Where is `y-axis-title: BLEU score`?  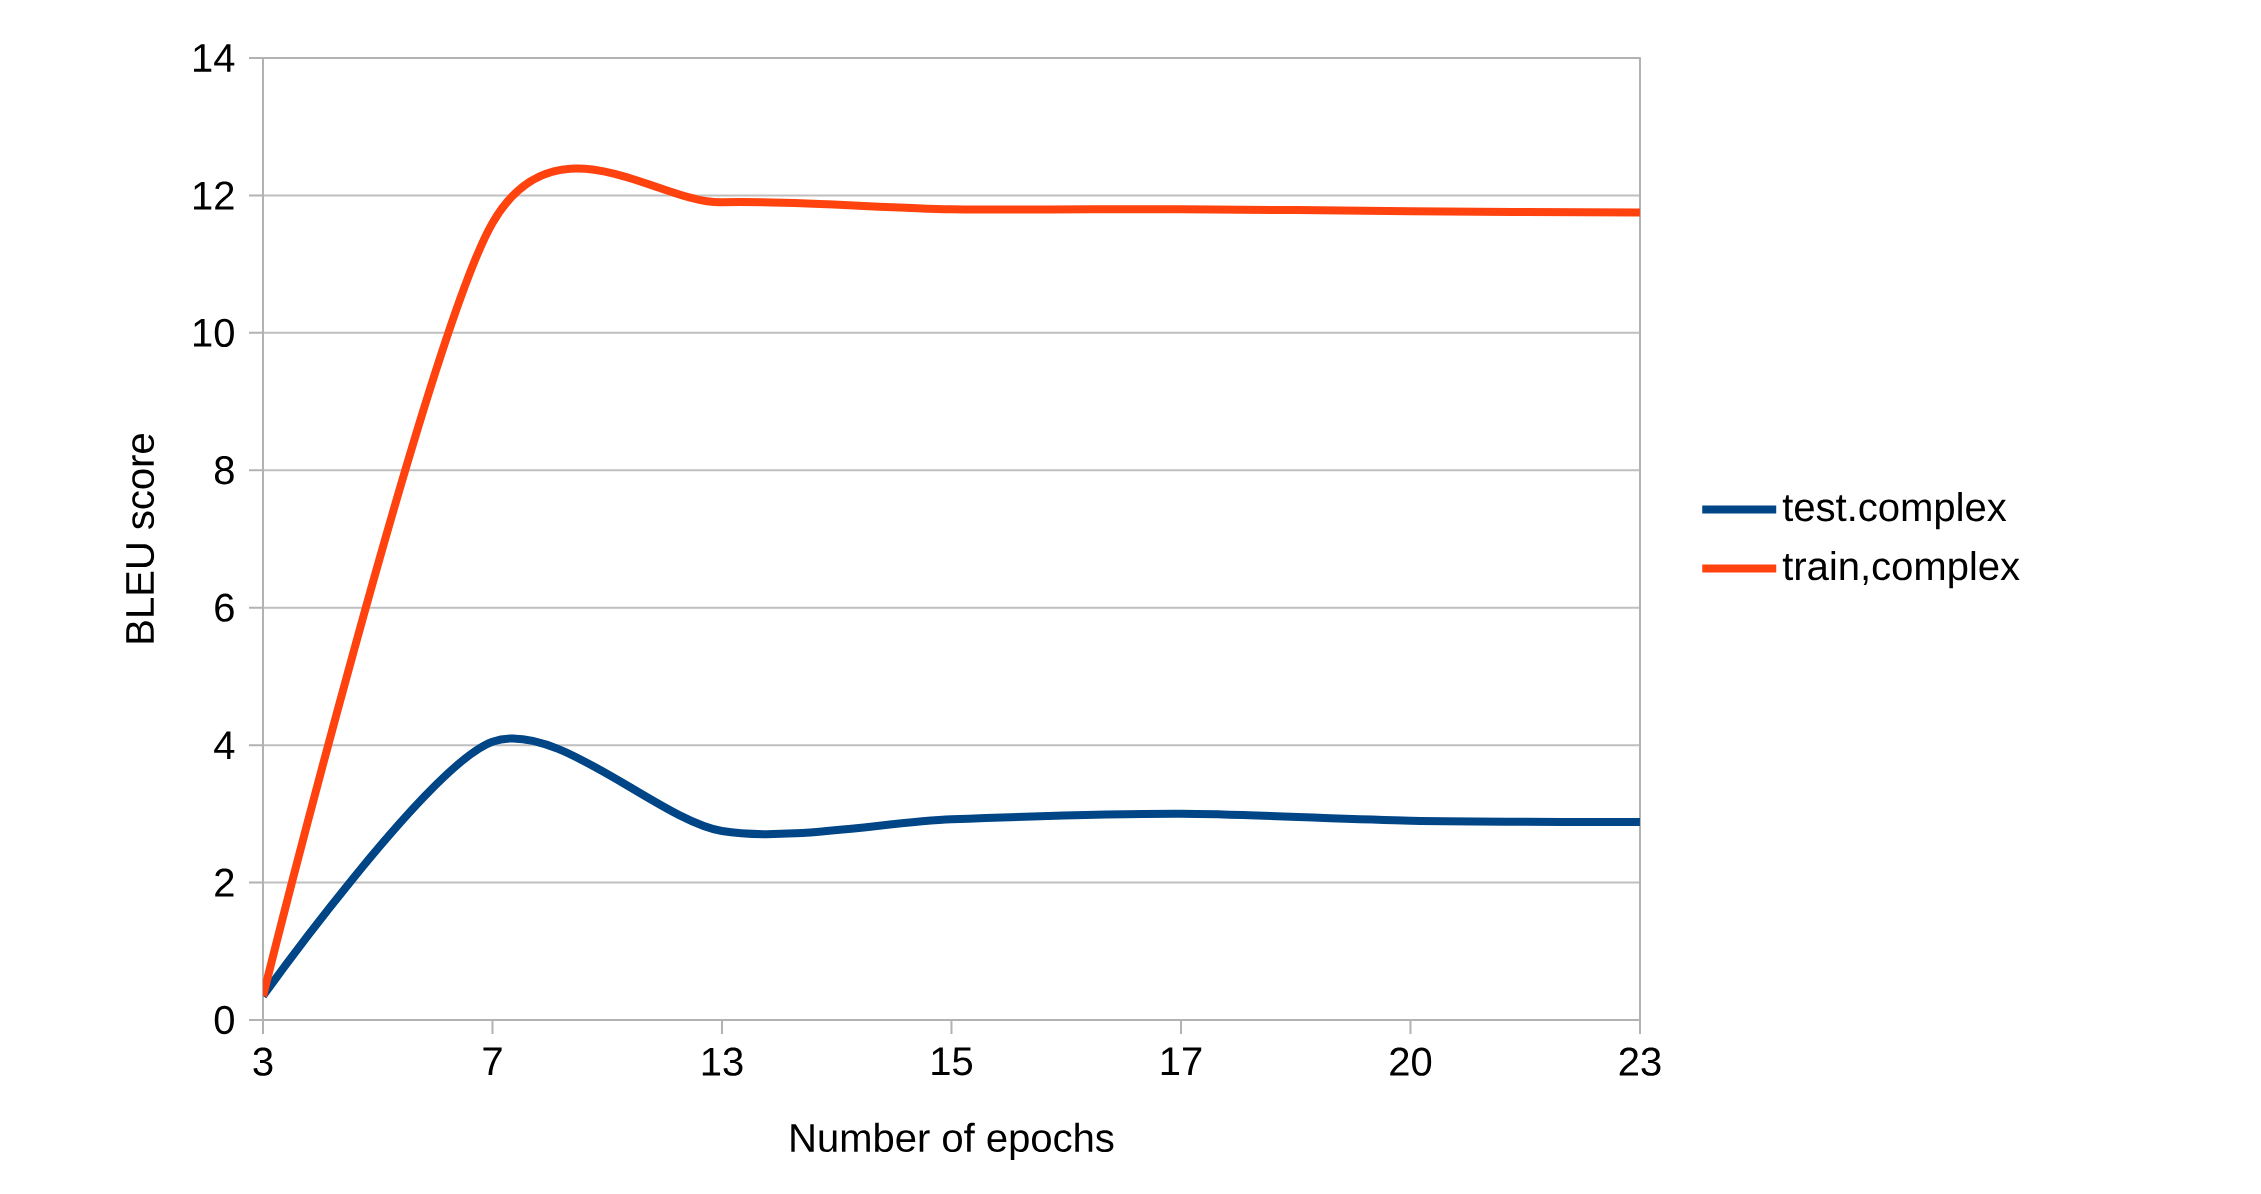
y-axis-title: BLEU score is located at coordinates (140, 538).